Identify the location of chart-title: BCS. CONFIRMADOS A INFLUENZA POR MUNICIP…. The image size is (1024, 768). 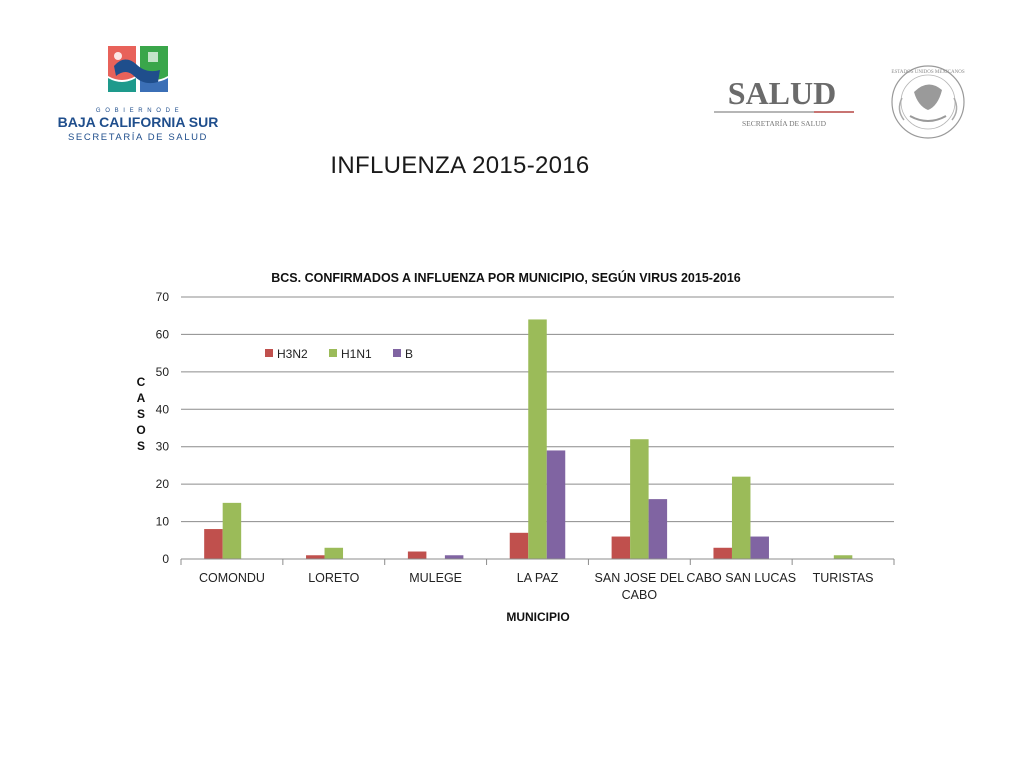
(506, 277).